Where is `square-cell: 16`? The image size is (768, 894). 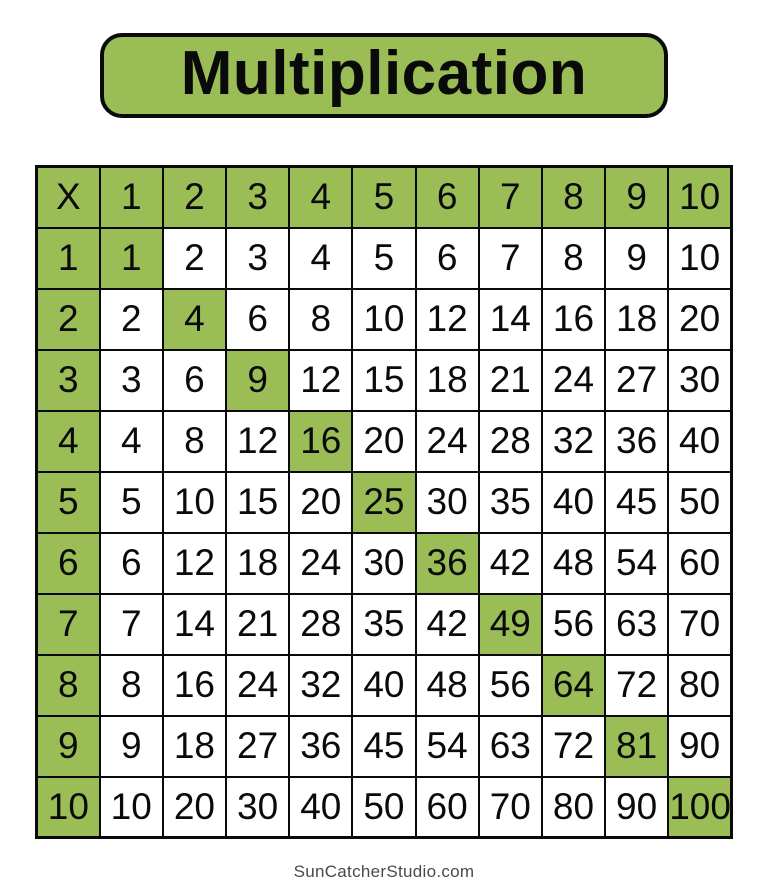 square-cell: 16 is located at coordinates (321, 441).